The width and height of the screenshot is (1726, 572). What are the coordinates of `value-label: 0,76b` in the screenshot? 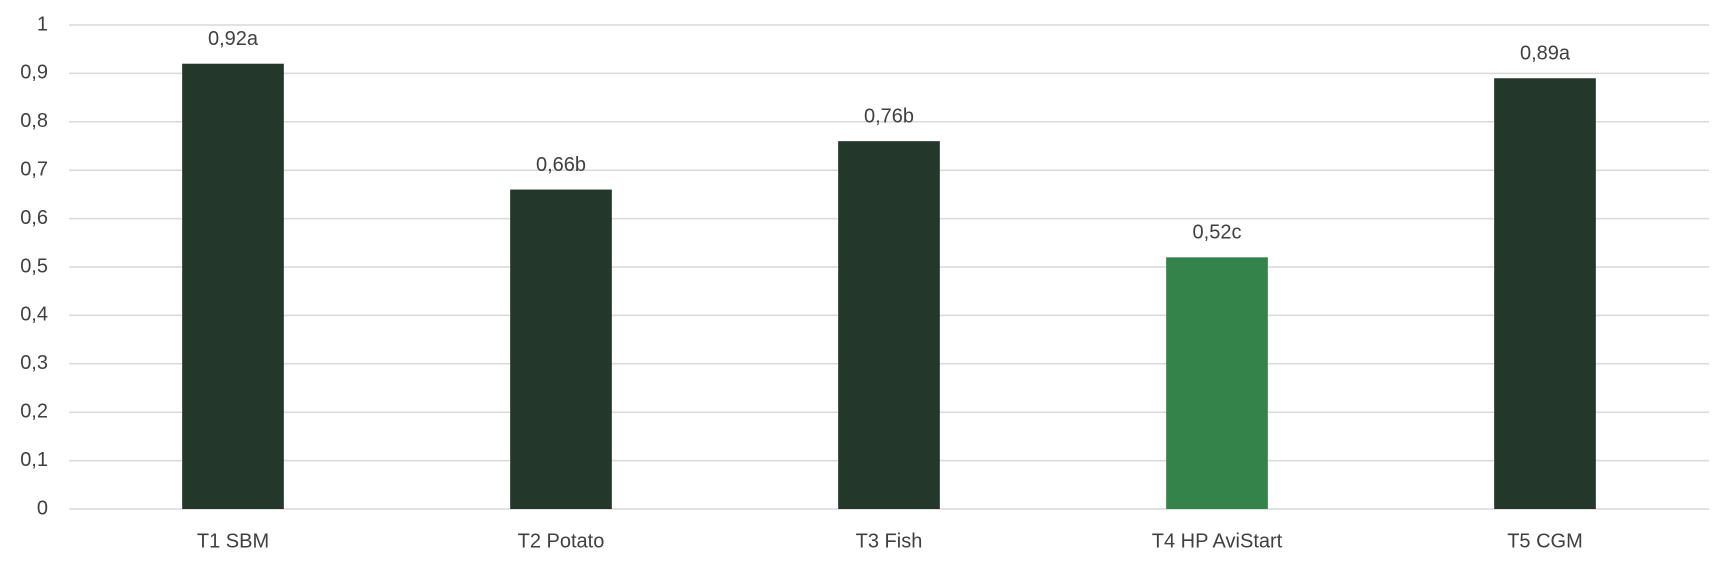 It's located at (889, 116).